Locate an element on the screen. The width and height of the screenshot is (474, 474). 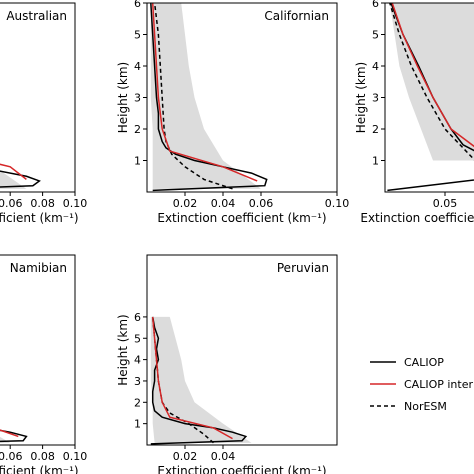
panel-title: Peruvian is located at coordinates (303, 268).